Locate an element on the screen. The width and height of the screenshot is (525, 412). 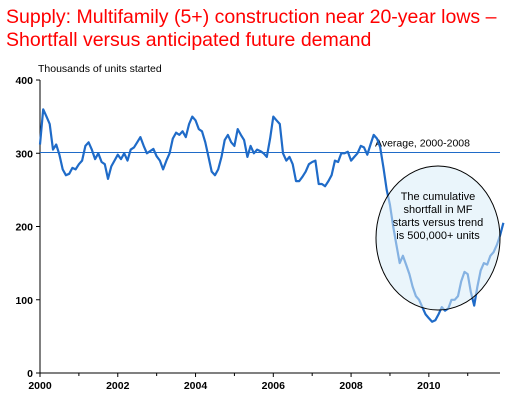
average-reference: Average, 2000-2008 is located at coordinates (270, 146).